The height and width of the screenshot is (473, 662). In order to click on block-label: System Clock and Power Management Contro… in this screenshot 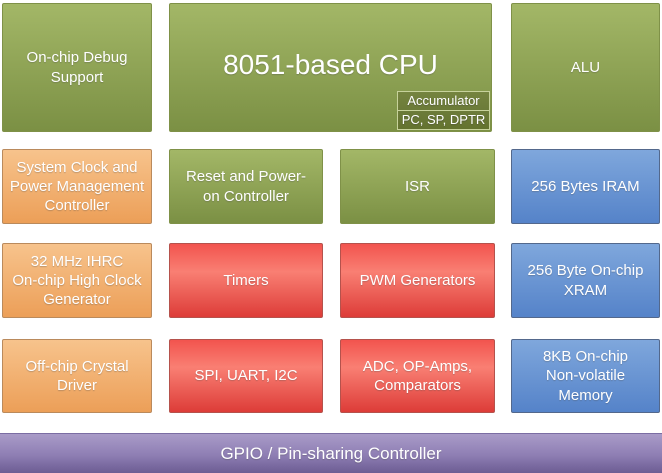, I will do `click(77, 186)`.